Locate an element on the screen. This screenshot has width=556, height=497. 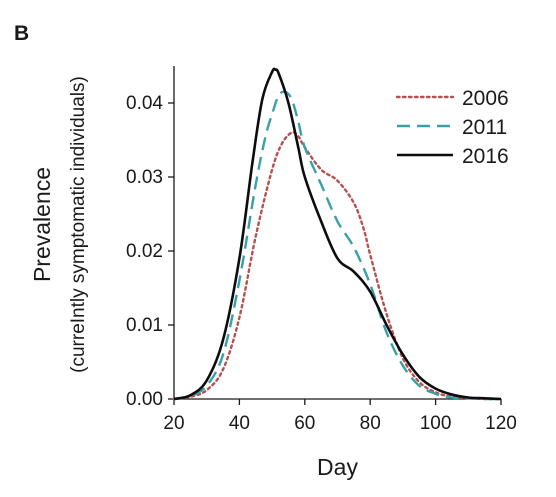
x-tick-label: 20 is located at coordinates (173, 423).